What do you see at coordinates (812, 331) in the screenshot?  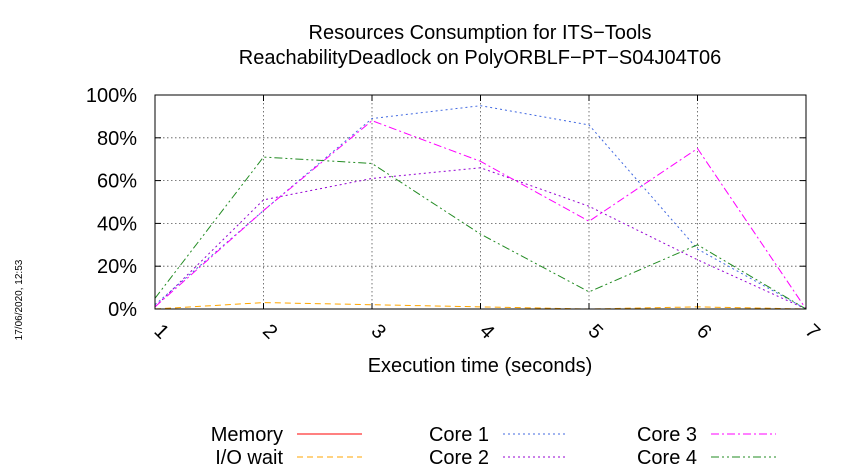 I see `x-tick-label: 7` at bounding box center [812, 331].